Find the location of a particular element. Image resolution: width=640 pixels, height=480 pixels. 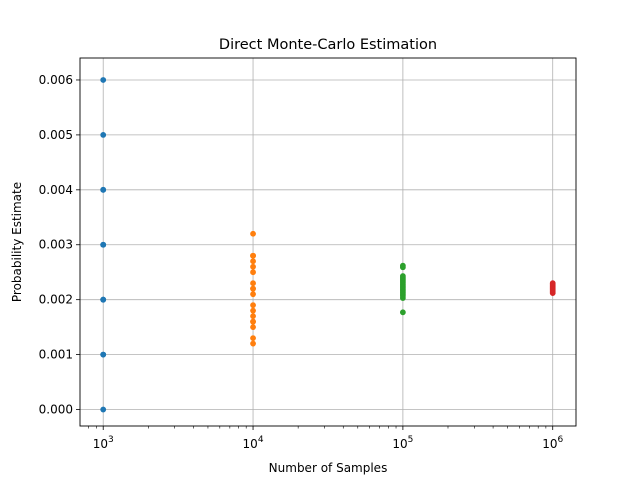

x-tick-label: 10⁴ is located at coordinates (253, 443).